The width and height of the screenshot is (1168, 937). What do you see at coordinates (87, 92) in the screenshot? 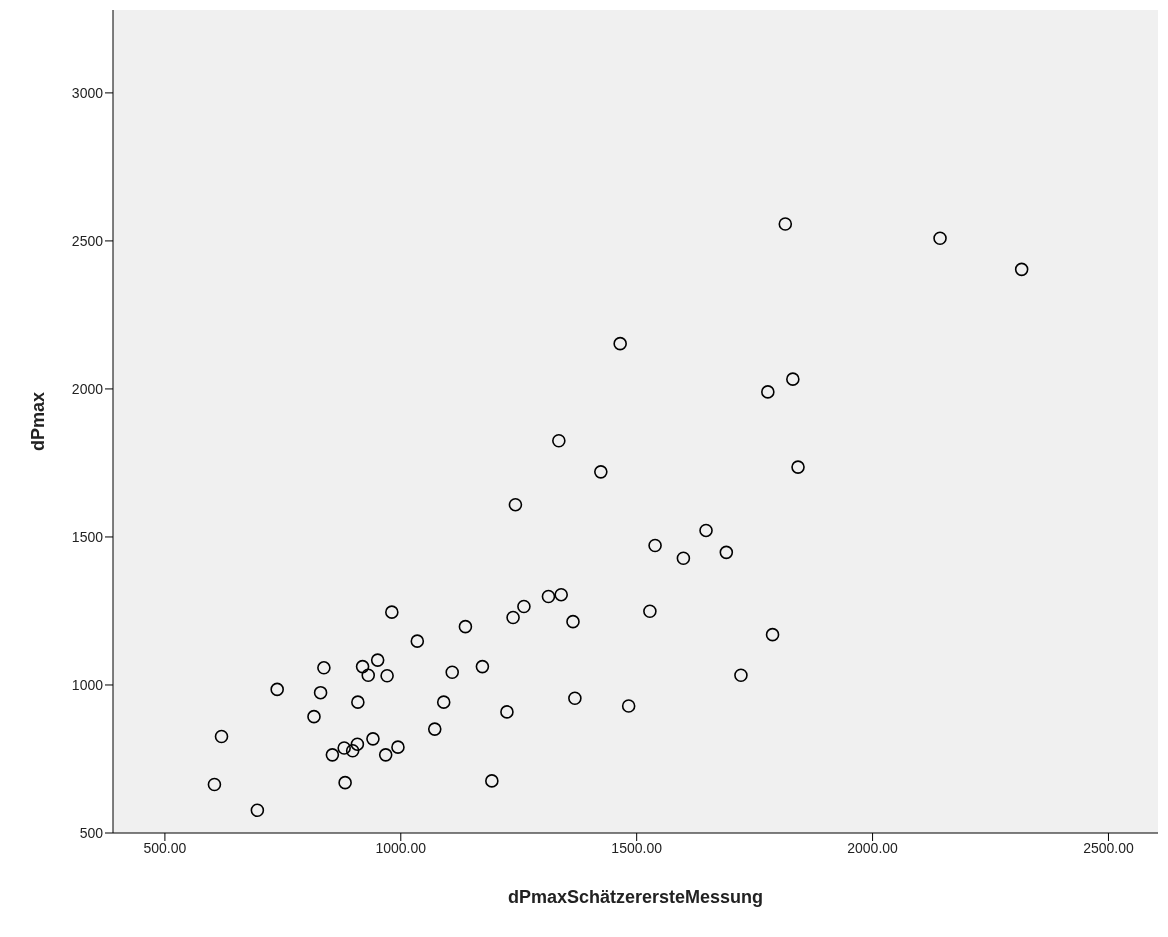
I see `y-tick-label: 3000` at bounding box center [87, 92].